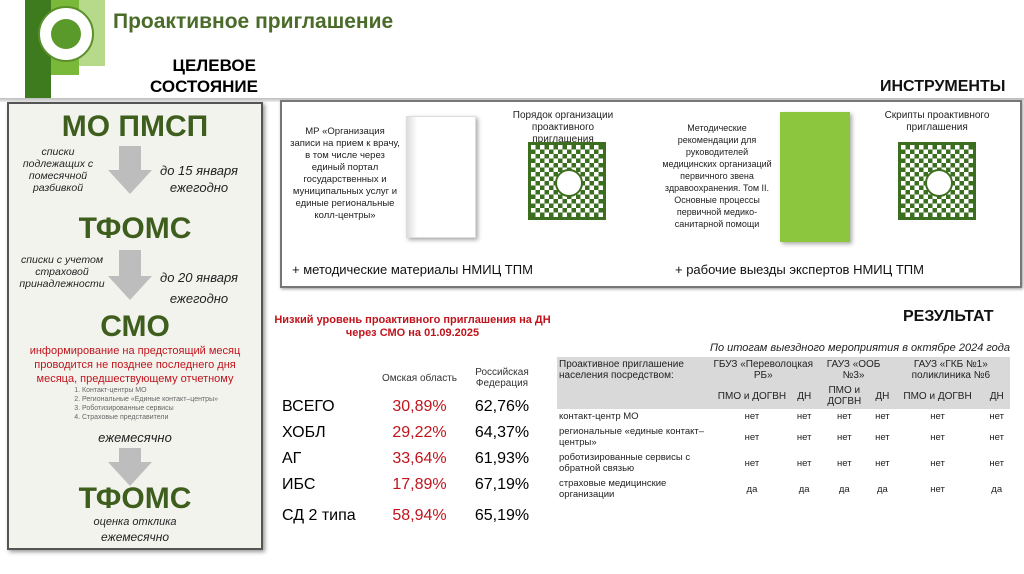 The image size is (1024, 574). What do you see at coordinates (419, 406) in the screenshot?
I see `omsk-value: 30,89%` at bounding box center [419, 406].